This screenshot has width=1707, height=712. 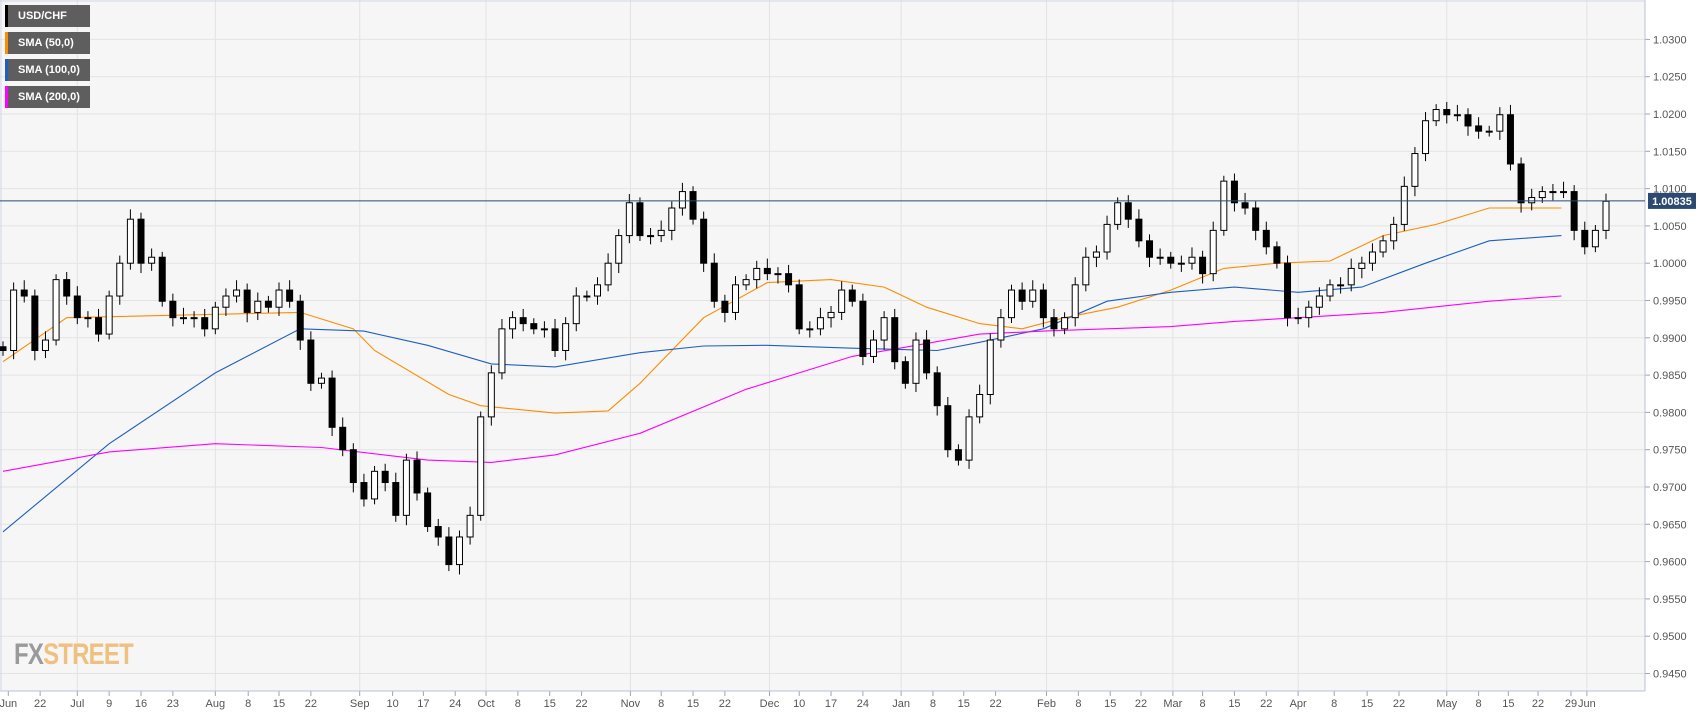 I want to click on y-tick-label: 1.0050, so click(x=1670, y=227).